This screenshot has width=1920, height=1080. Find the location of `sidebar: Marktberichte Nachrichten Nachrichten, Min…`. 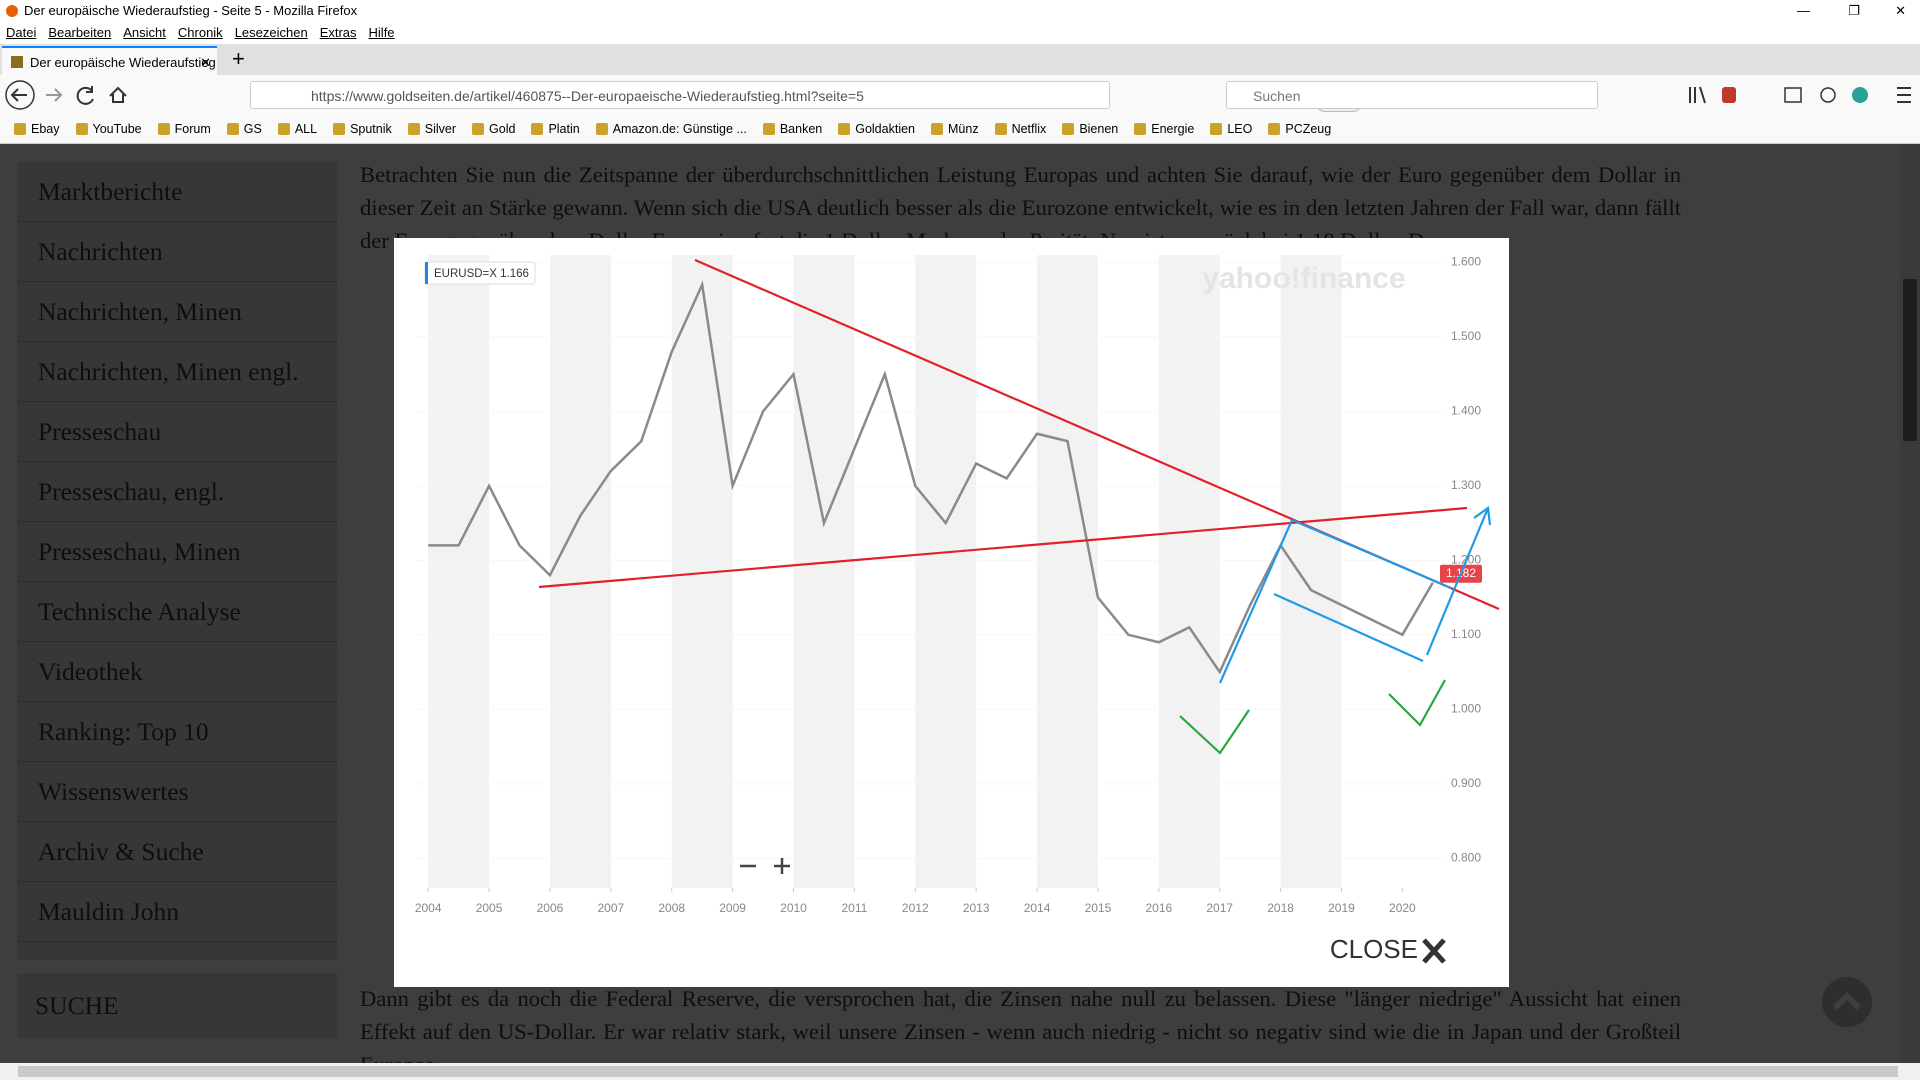

sidebar: Marktberichte Nachrichten Nachrichten, Min… is located at coordinates (177, 561).